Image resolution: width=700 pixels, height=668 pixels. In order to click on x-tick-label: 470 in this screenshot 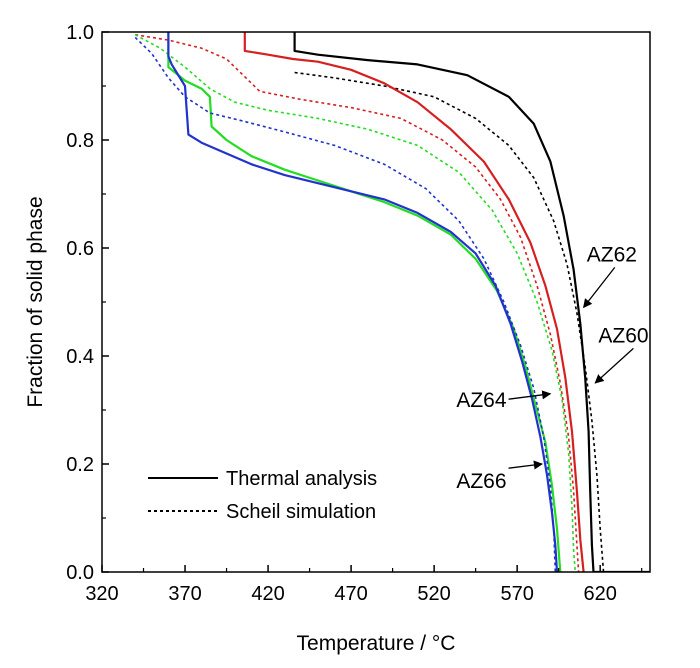, I will do `click(350, 594)`.